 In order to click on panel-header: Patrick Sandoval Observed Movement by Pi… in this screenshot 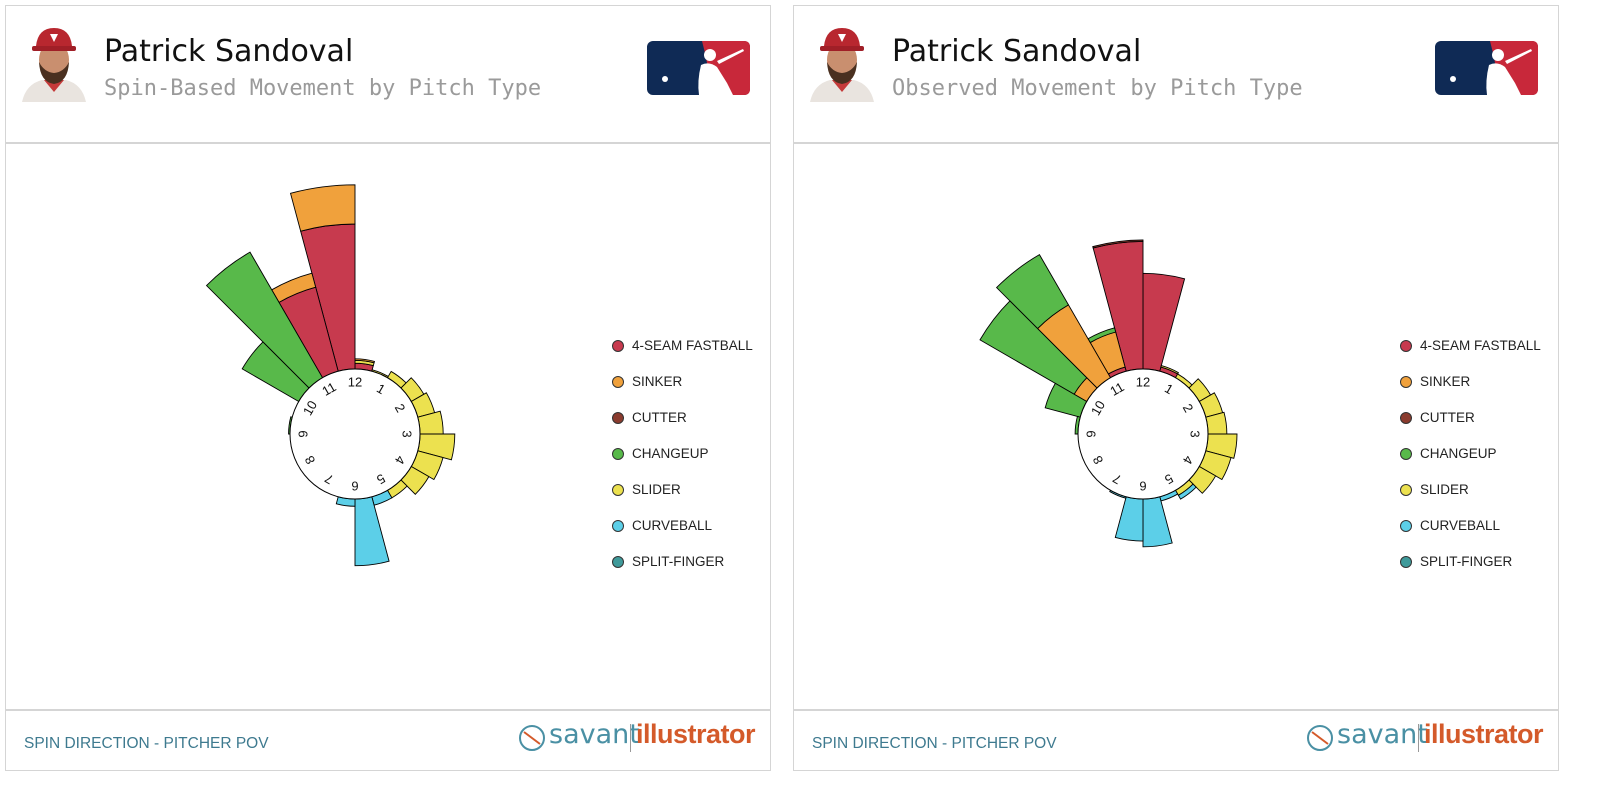, I will do `click(1176, 75)`.